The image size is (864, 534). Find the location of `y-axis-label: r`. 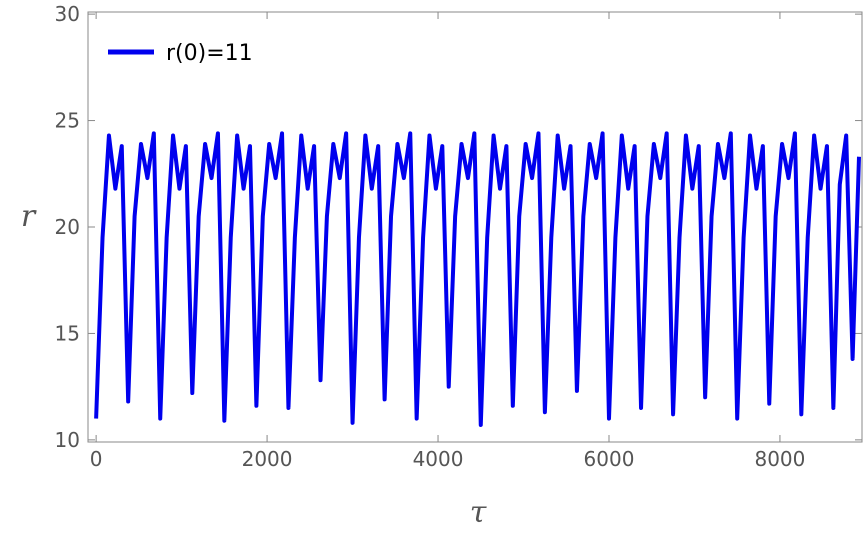

y-axis-label: r is located at coordinates (29, 216).